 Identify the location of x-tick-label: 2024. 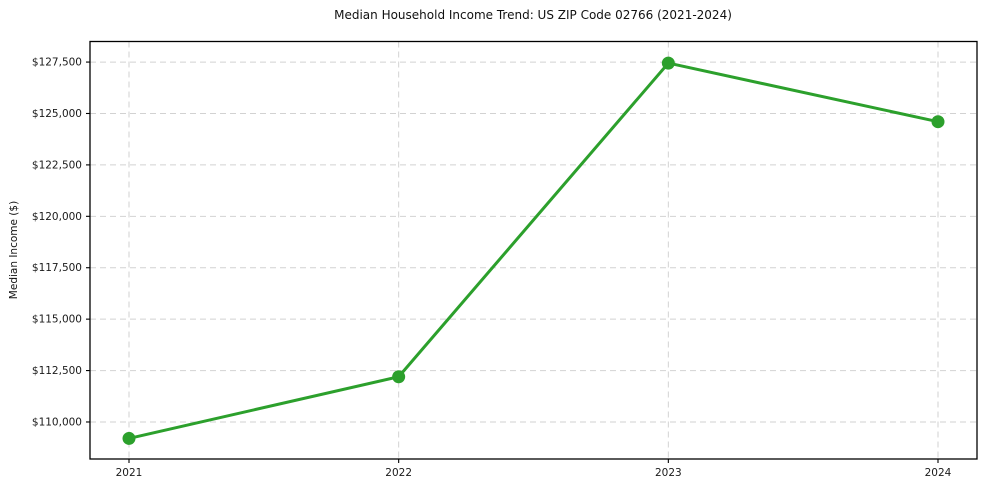
(938, 473).